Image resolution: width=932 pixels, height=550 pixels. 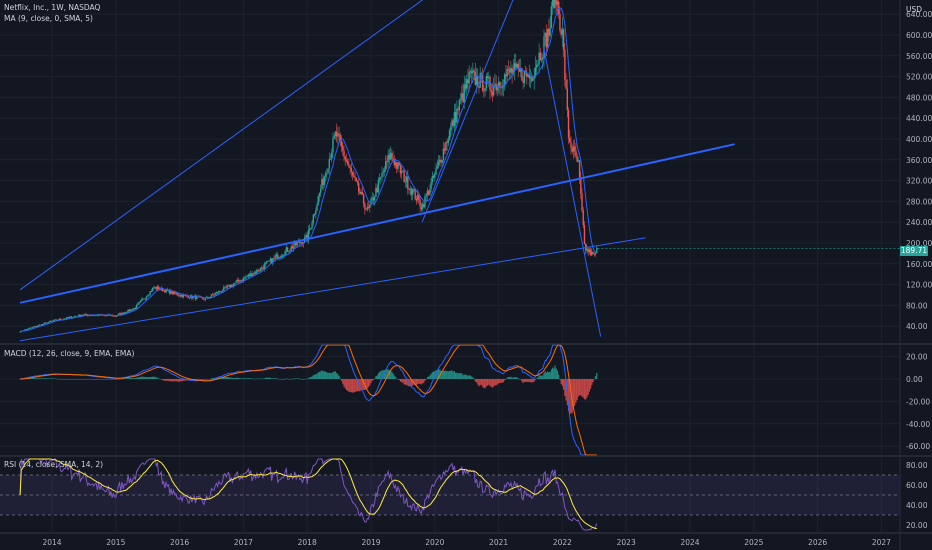 What do you see at coordinates (919, 77) in the screenshot?
I see `price-tick-label: 520.00` at bounding box center [919, 77].